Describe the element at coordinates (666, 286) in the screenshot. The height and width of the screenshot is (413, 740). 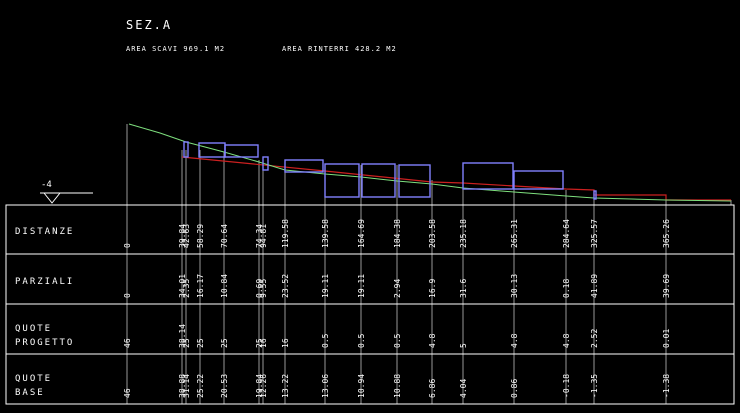
I see `column-value-parziale: 39.69` at that location.